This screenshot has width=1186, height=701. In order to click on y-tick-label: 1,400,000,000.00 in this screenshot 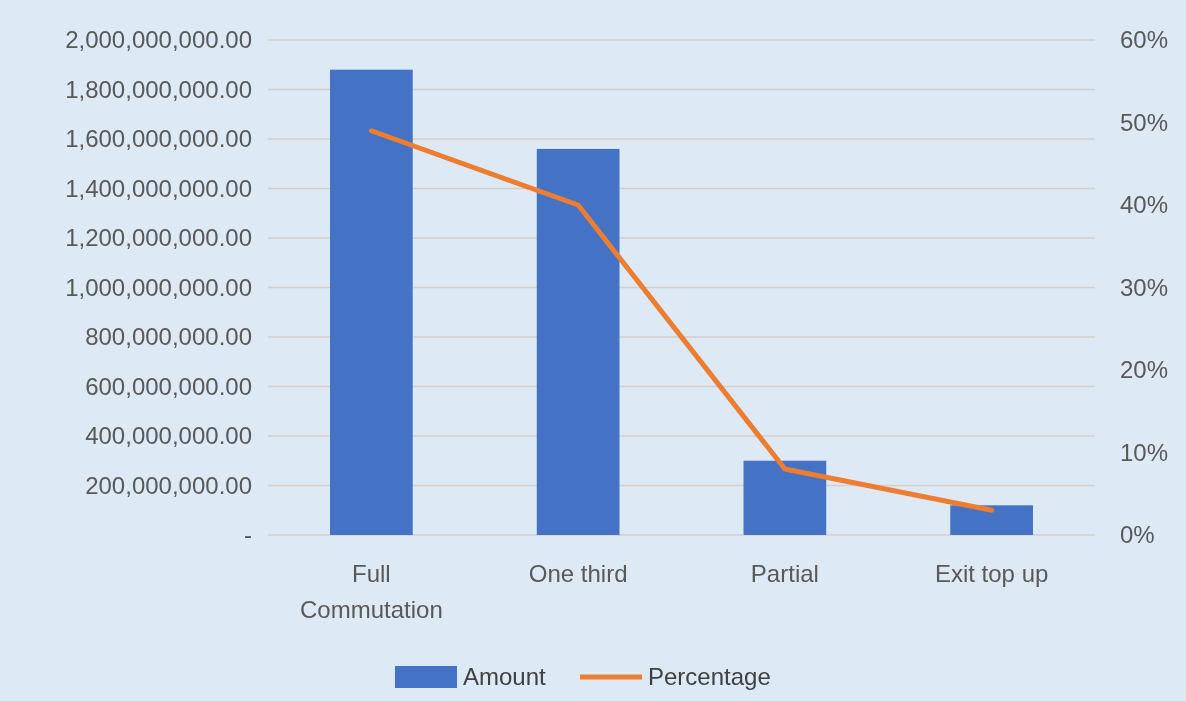, I will do `click(158, 188)`.